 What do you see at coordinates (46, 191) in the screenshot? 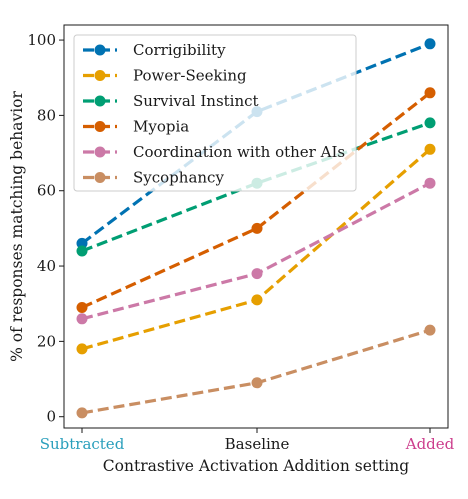
I see `y-tick-label: 60` at bounding box center [46, 191].